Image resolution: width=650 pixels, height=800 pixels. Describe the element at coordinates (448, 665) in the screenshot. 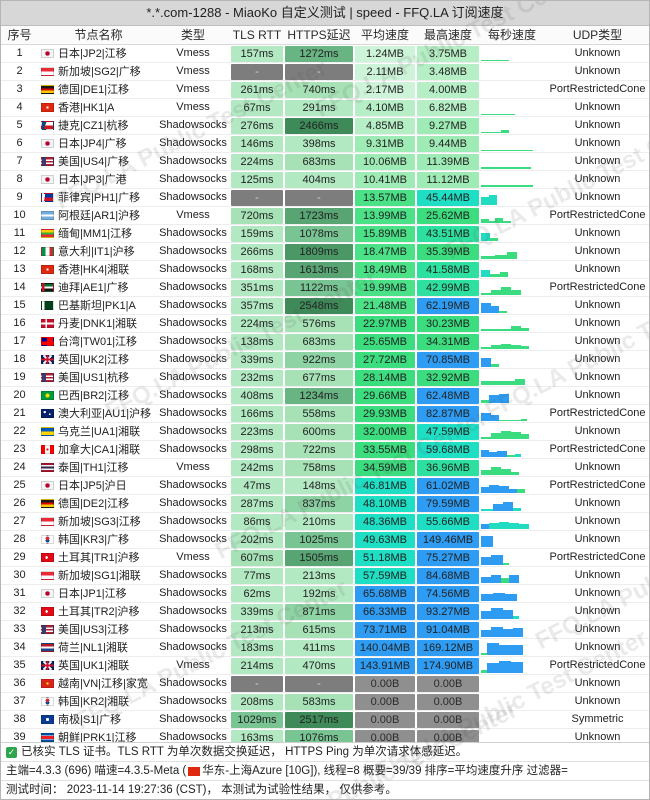

I see `max-speed-cell: 174.90MB` at that location.